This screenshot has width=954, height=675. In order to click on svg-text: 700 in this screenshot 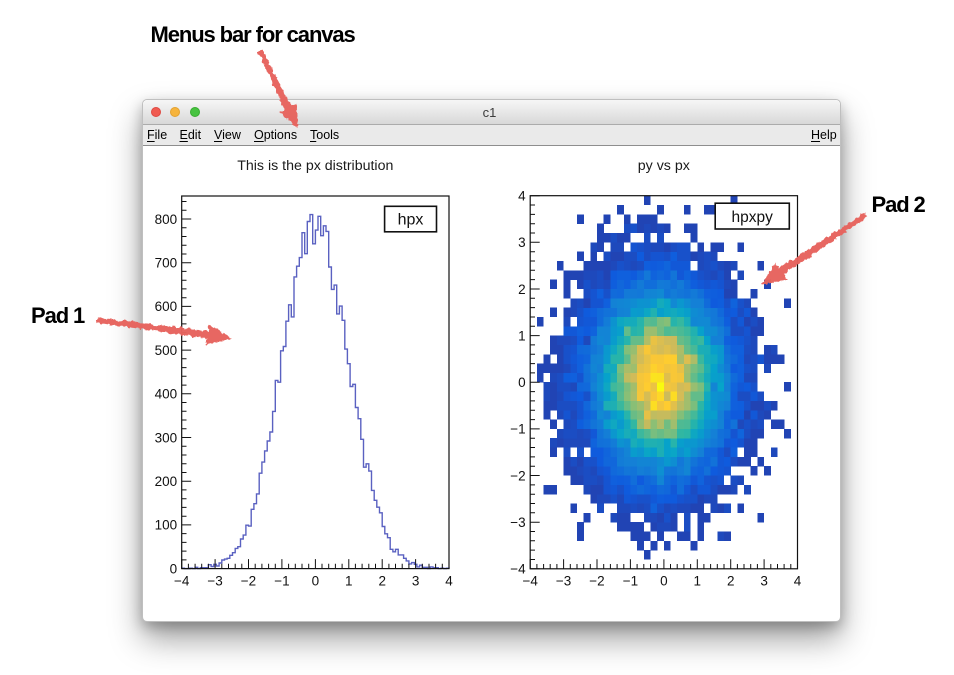, I will do `click(166, 263)`.